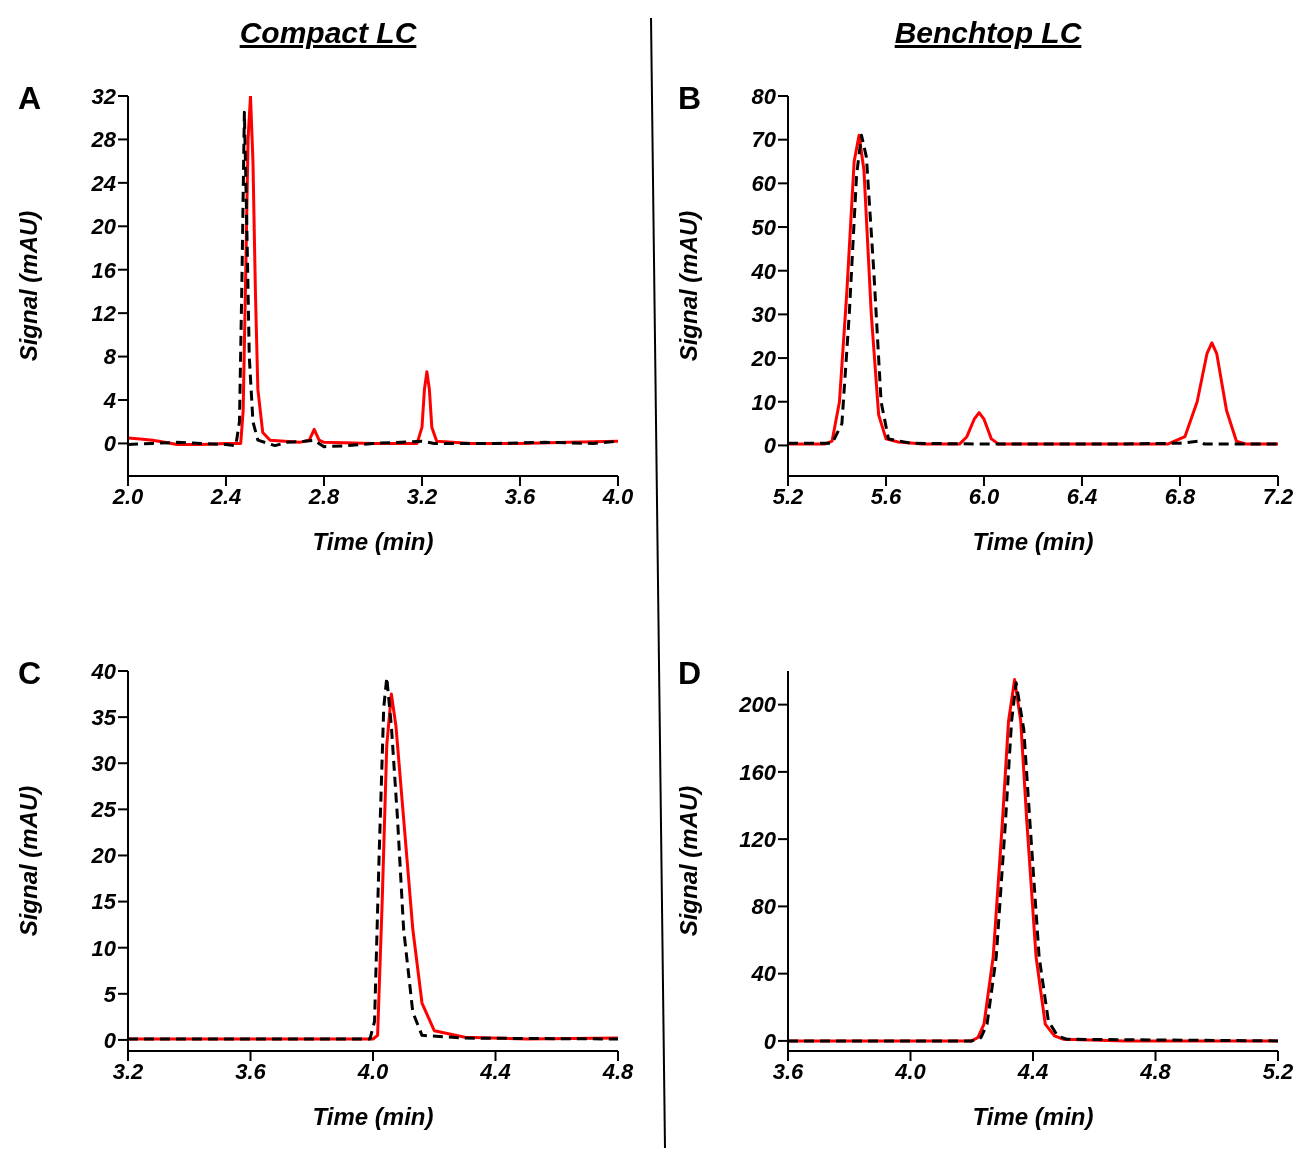  Describe the element at coordinates (103, 183) in the screenshot. I see `y-tick-label: 24` at that location.